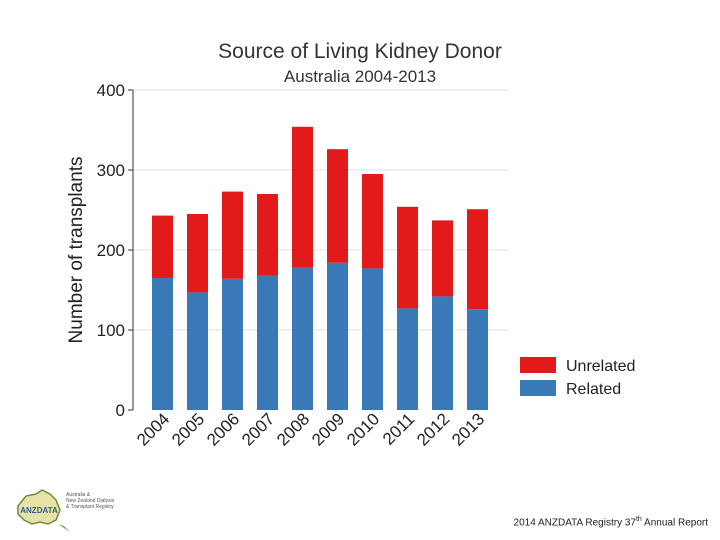  I want to click on footer-sup: th, so click(638, 519).